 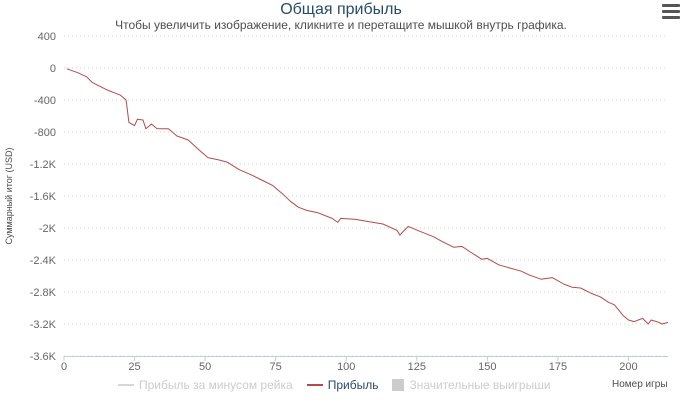 I want to click on hamburger-menu-icon, so click(x=671, y=12).